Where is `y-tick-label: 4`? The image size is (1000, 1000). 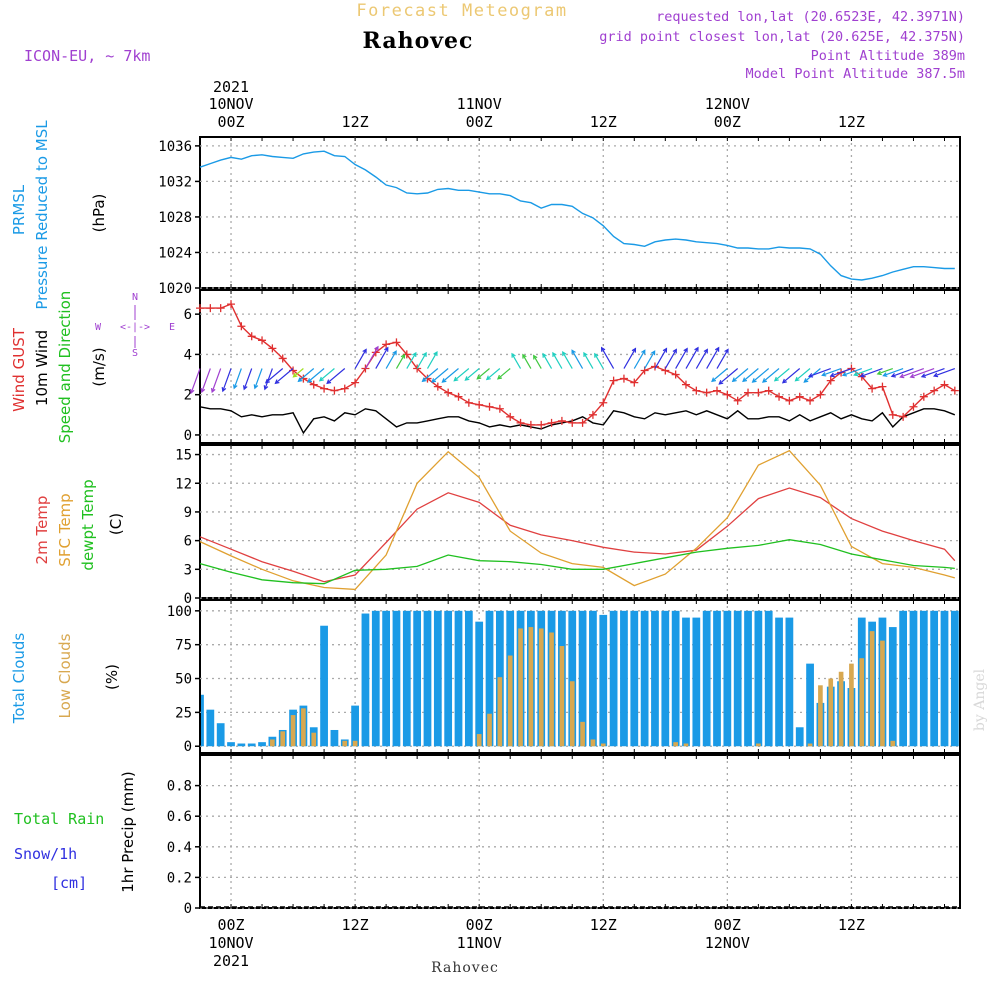
y-tick-label: 4 is located at coordinates (188, 355).